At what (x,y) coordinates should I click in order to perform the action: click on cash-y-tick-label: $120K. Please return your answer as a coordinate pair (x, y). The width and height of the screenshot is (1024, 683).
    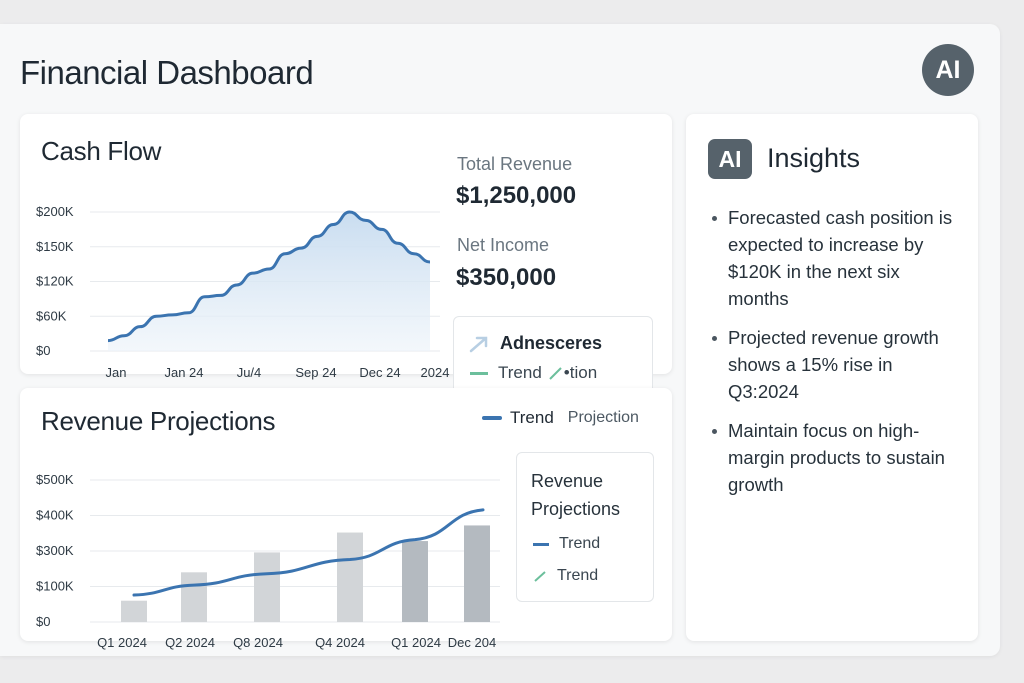
    Looking at the image, I should click on (55, 281).